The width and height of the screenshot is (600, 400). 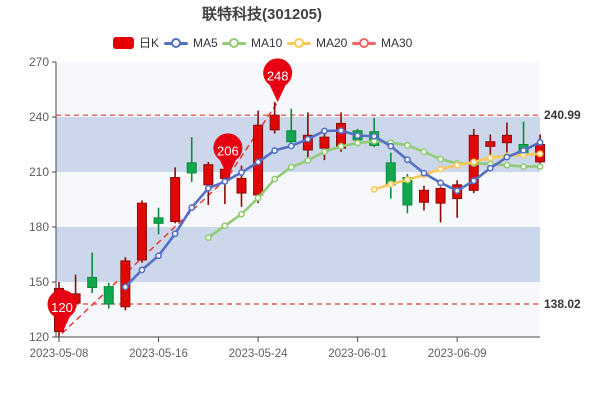 What do you see at coordinates (39, 282) in the screenshot?
I see `y-tick-label: 150` at bounding box center [39, 282].